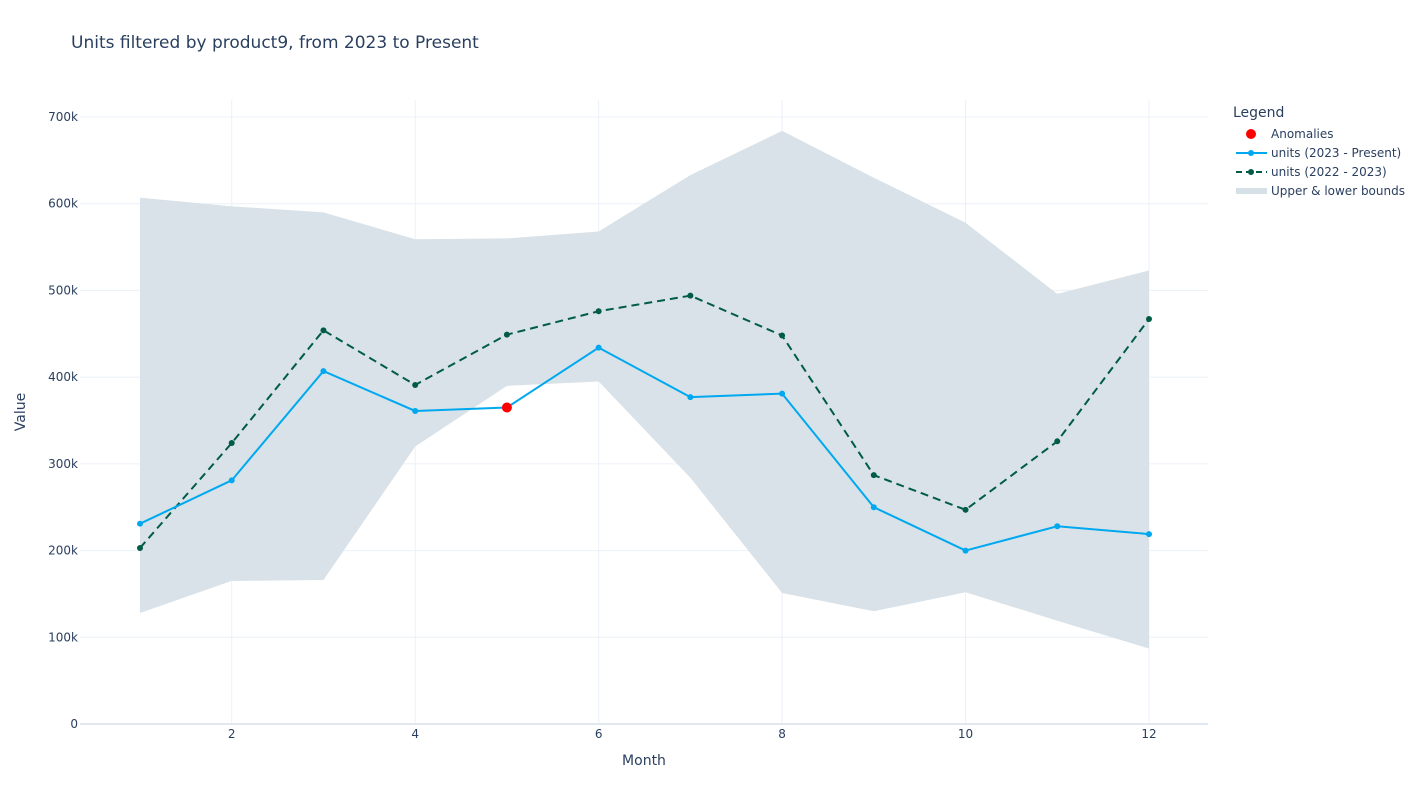  Describe the element at coordinates (1251, 171) in the screenshot. I see `dashed-line-marker-icon` at that location.